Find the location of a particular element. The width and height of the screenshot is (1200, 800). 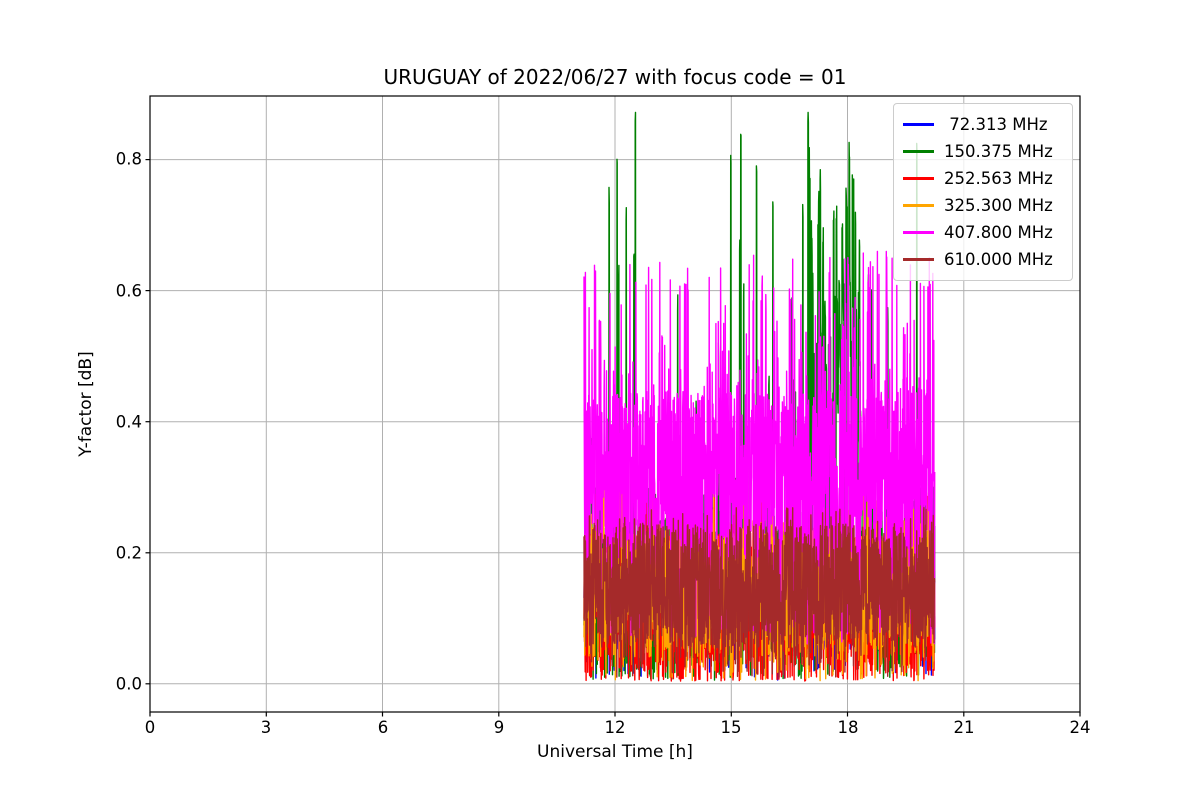

y-tick-label-0.6: 0.6 is located at coordinates (128, 291).